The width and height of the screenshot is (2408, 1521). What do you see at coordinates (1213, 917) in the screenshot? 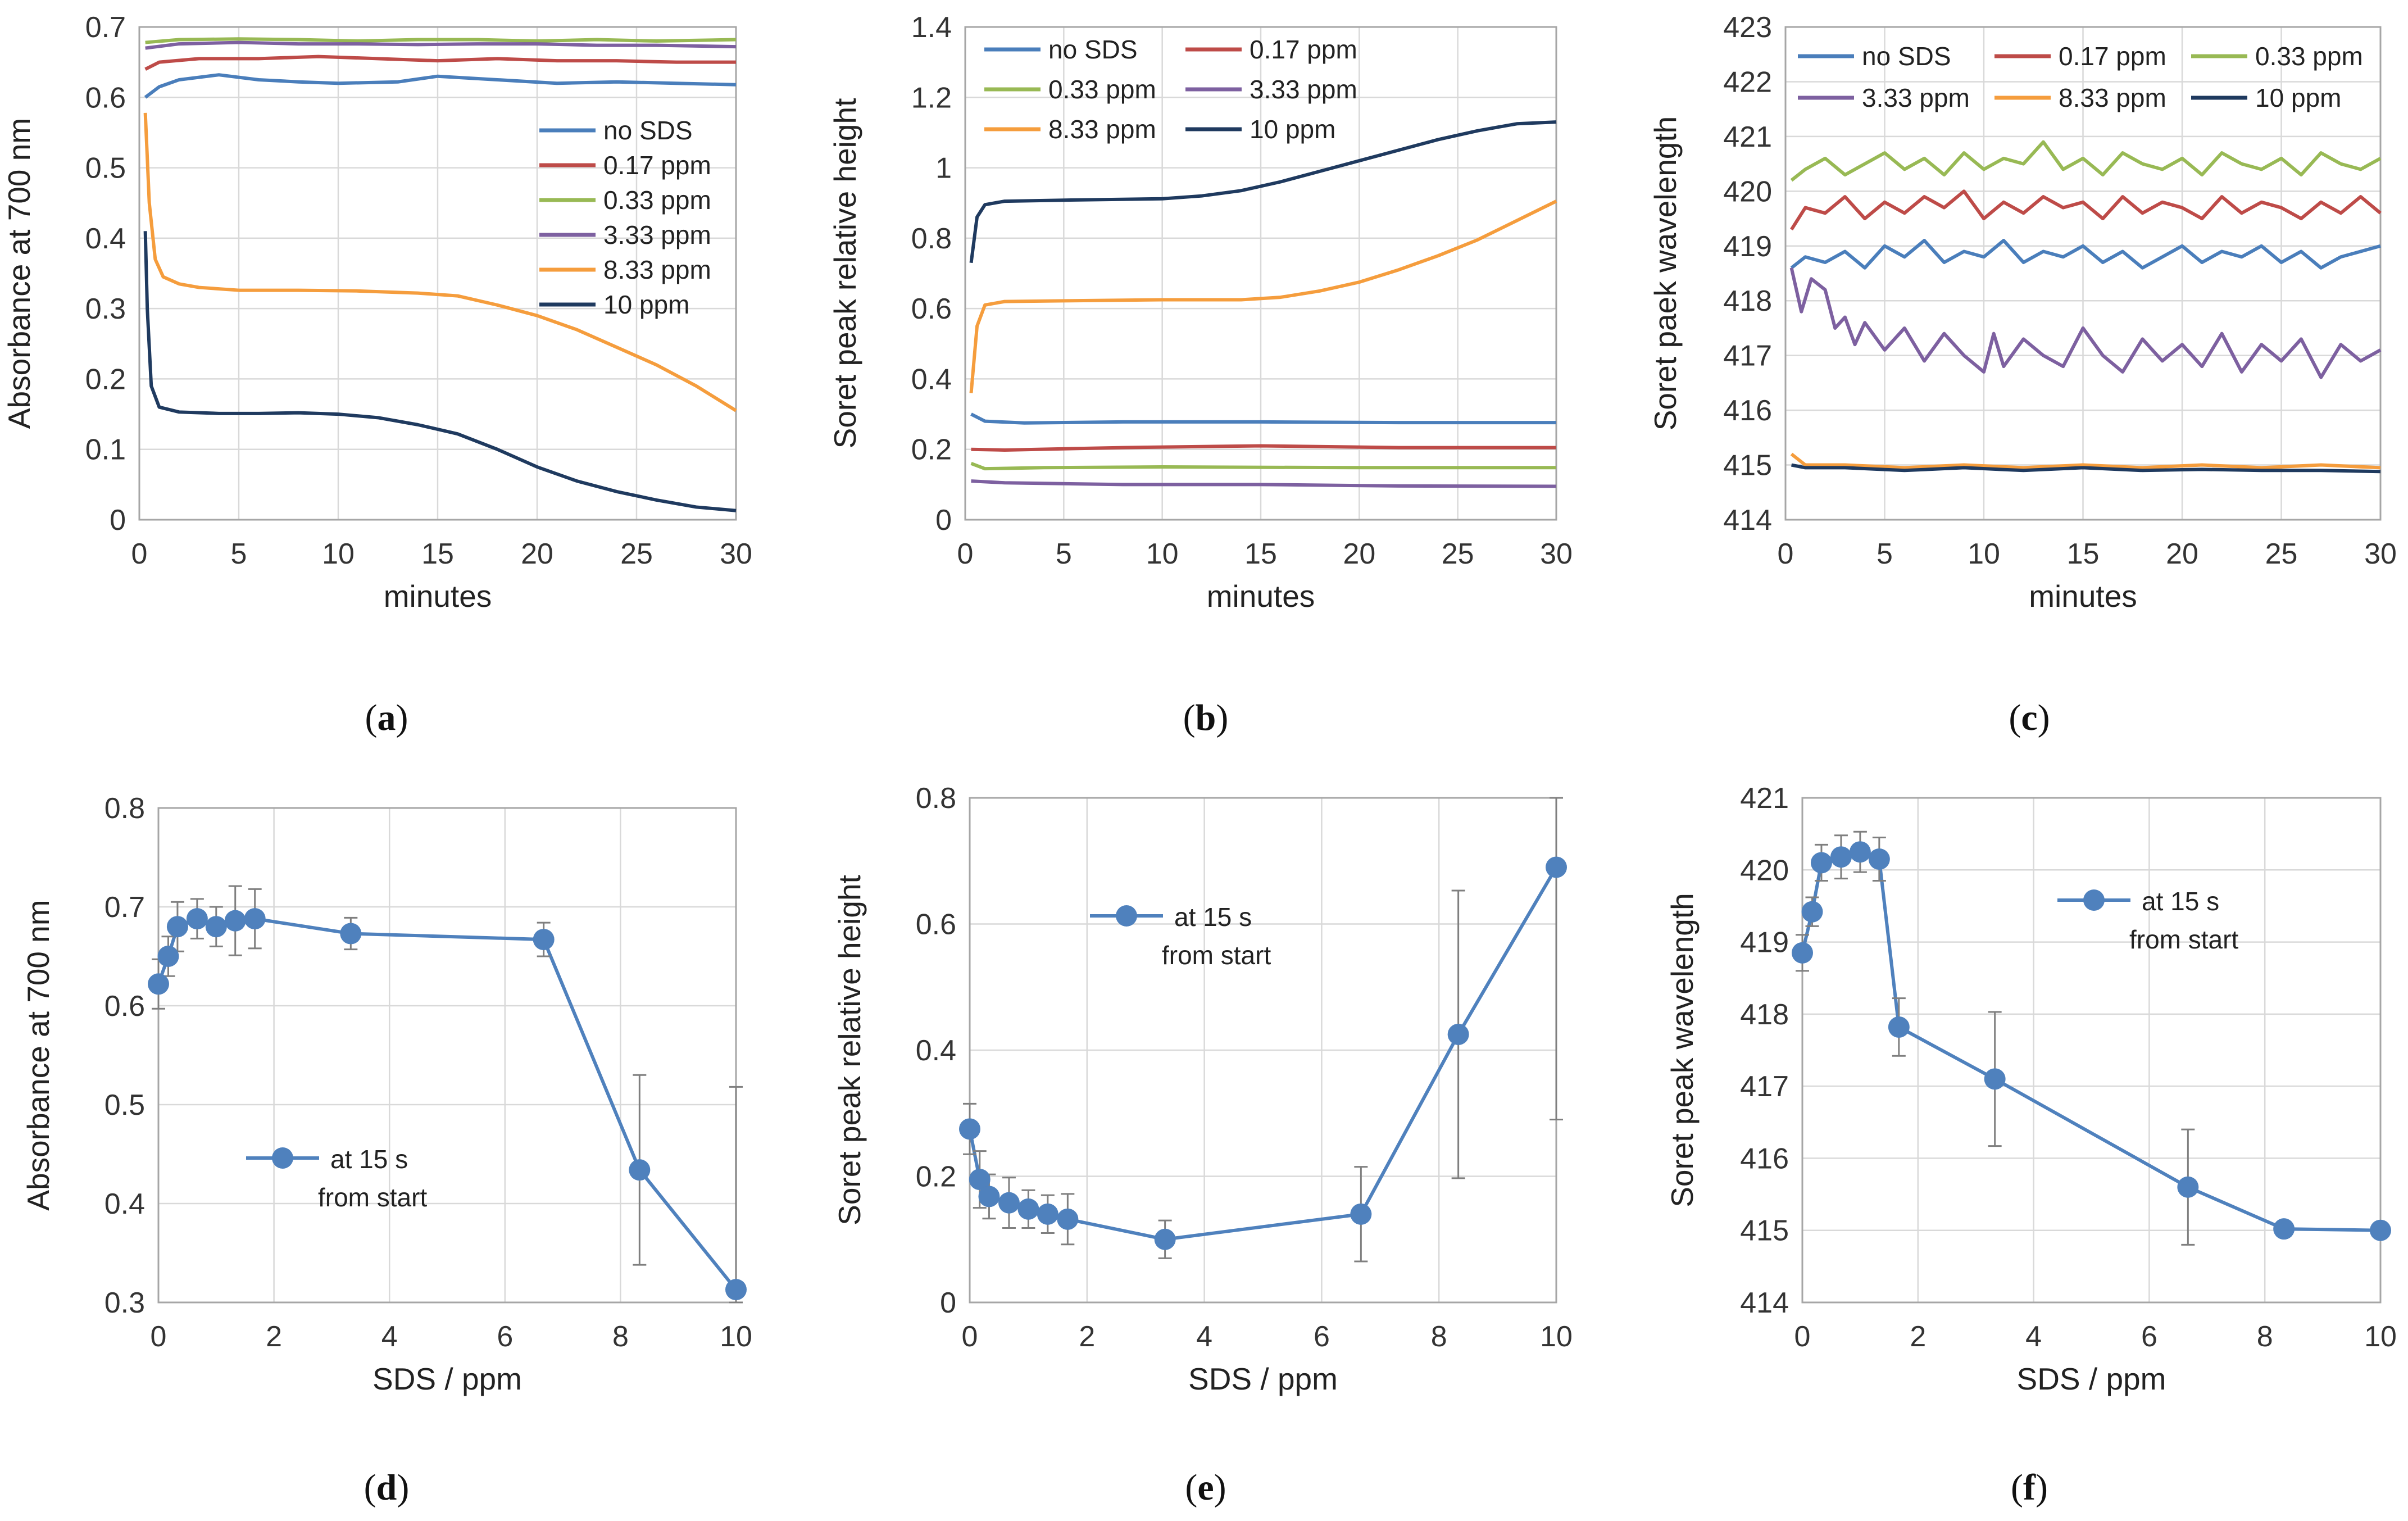
I see `legend-label: at 15 s` at bounding box center [1213, 917].